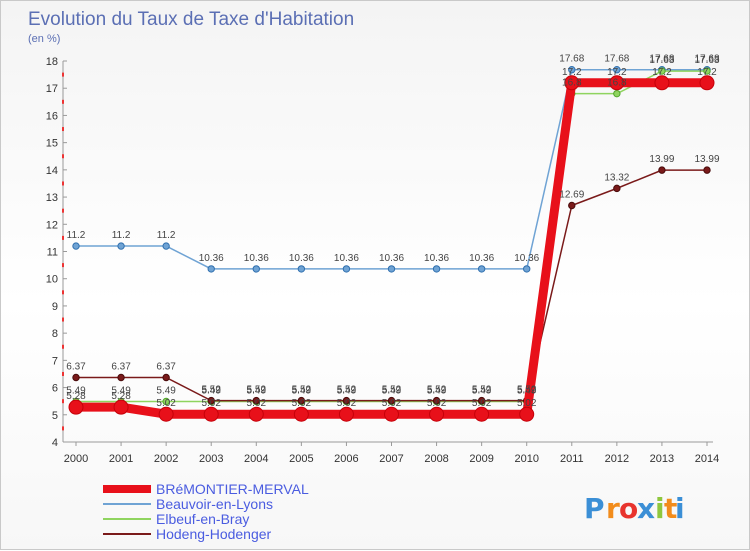  I want to click on y-tick-label: 8, so click(55, 334).